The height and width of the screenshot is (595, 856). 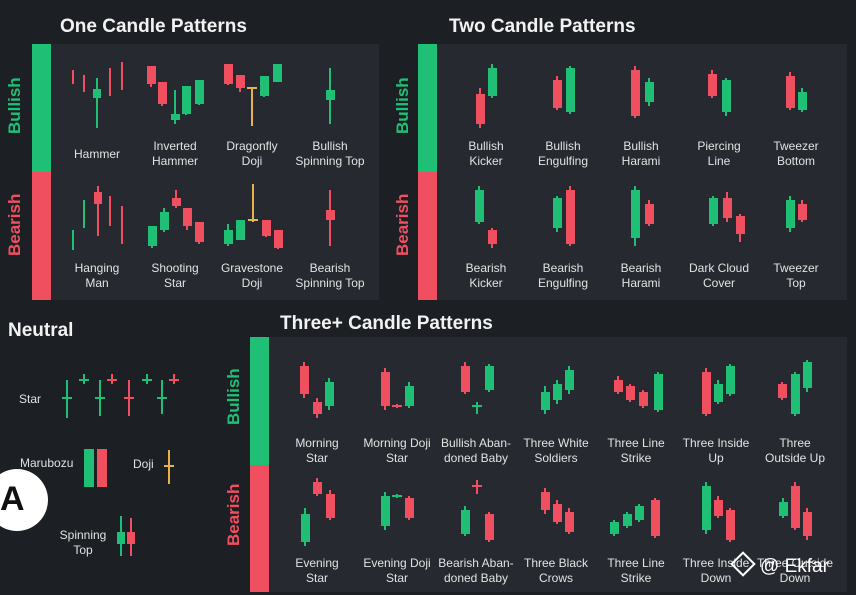 I want to click on pattern-label: Three White Soldiers, so click(x=556, y=450).